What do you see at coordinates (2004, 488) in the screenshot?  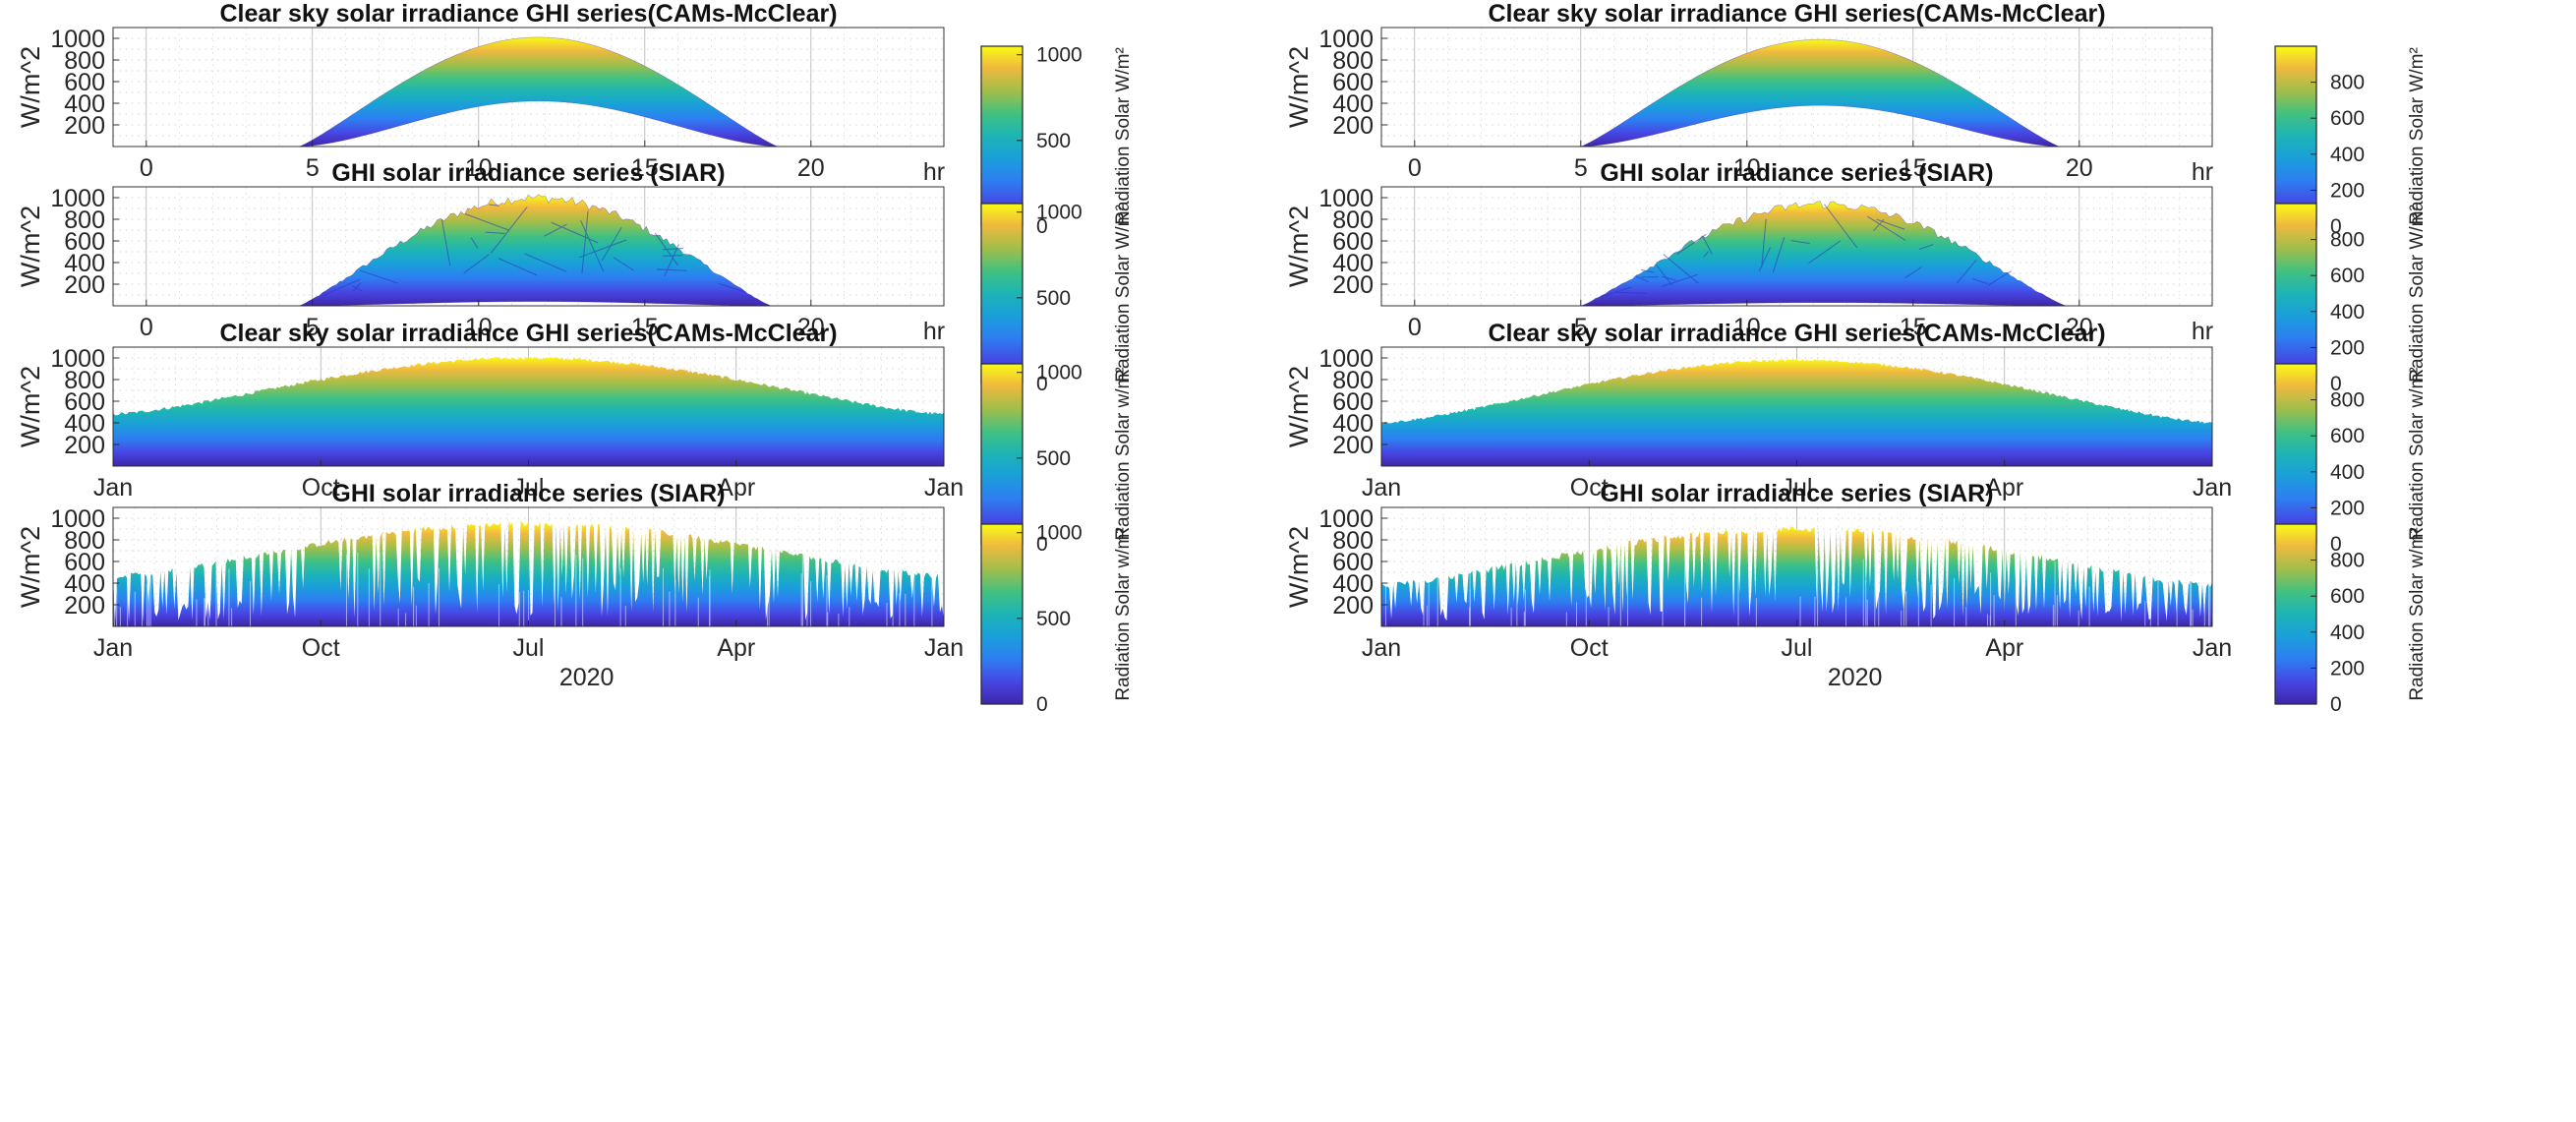 I see `x-tick-label: Apr` at bounding box center [2004, 488].